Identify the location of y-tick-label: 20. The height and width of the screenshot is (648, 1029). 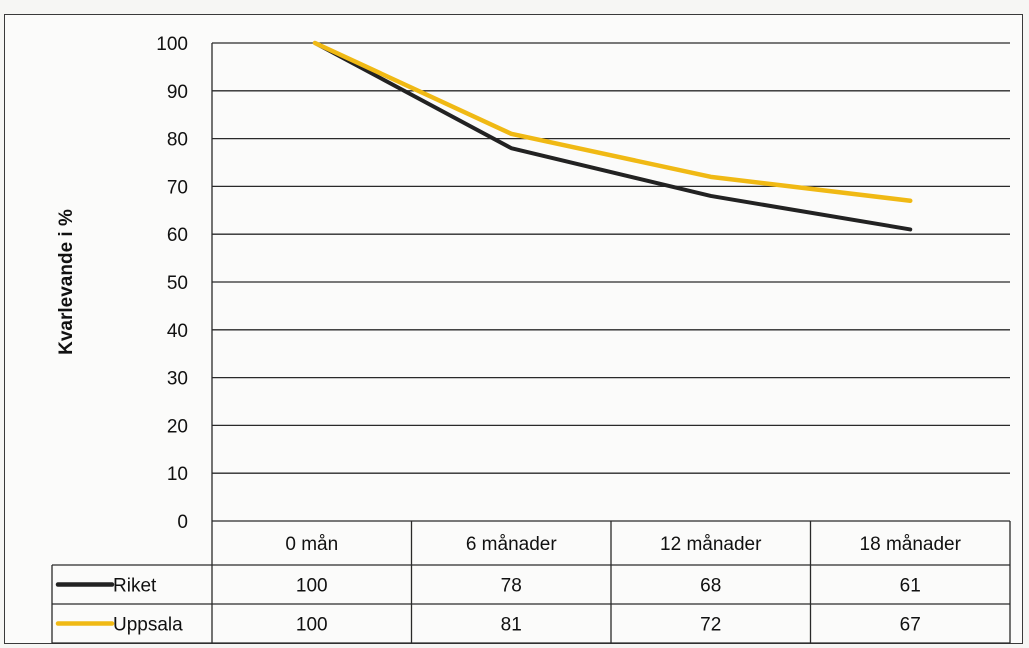
(177, 426).